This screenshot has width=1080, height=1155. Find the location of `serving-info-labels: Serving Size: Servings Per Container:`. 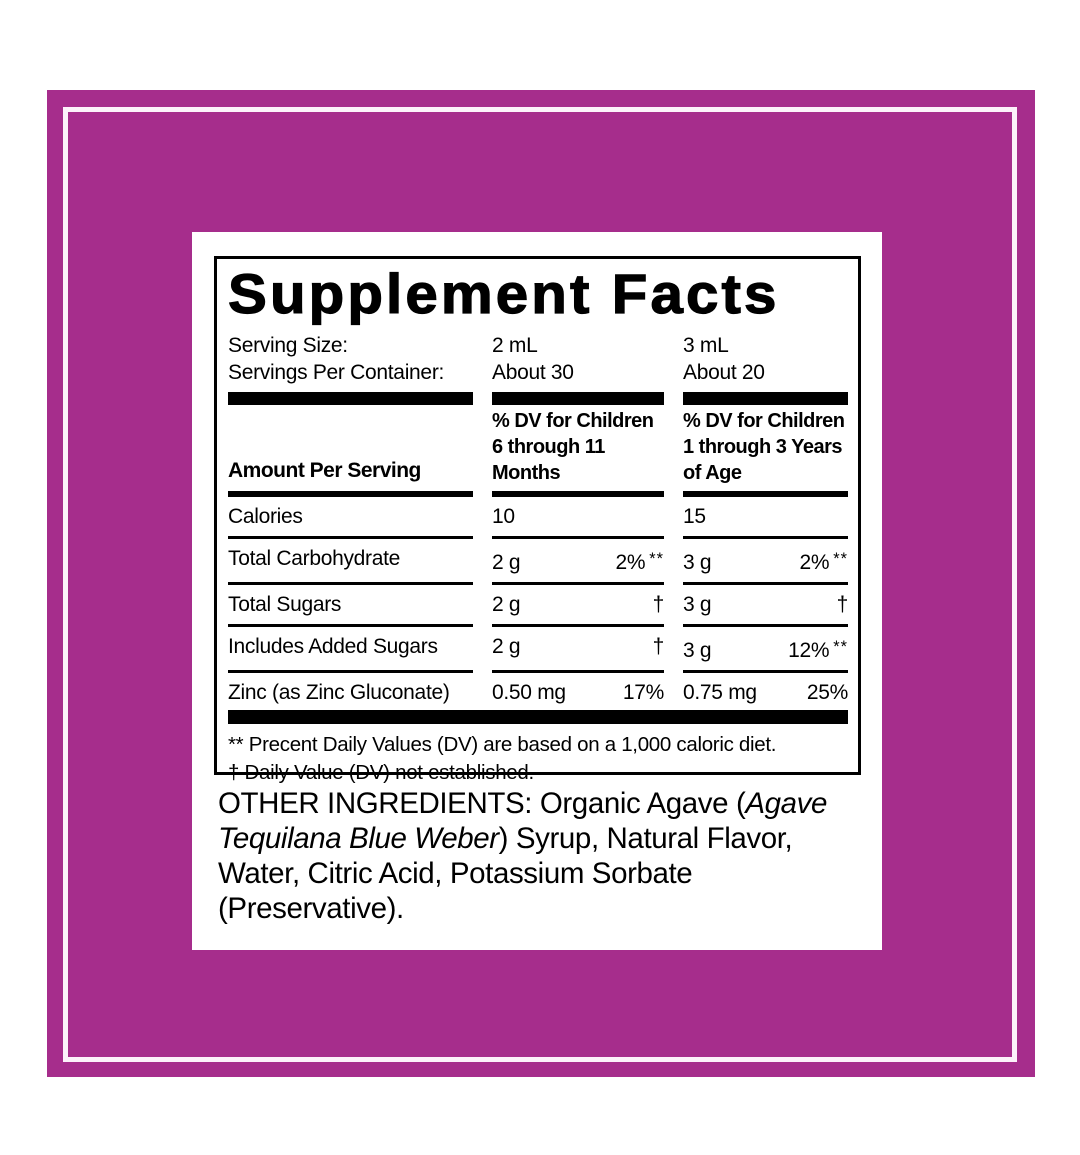

serving-info-labels: Serving Size: Servings Per Container: is located at coordinates (350, 359).